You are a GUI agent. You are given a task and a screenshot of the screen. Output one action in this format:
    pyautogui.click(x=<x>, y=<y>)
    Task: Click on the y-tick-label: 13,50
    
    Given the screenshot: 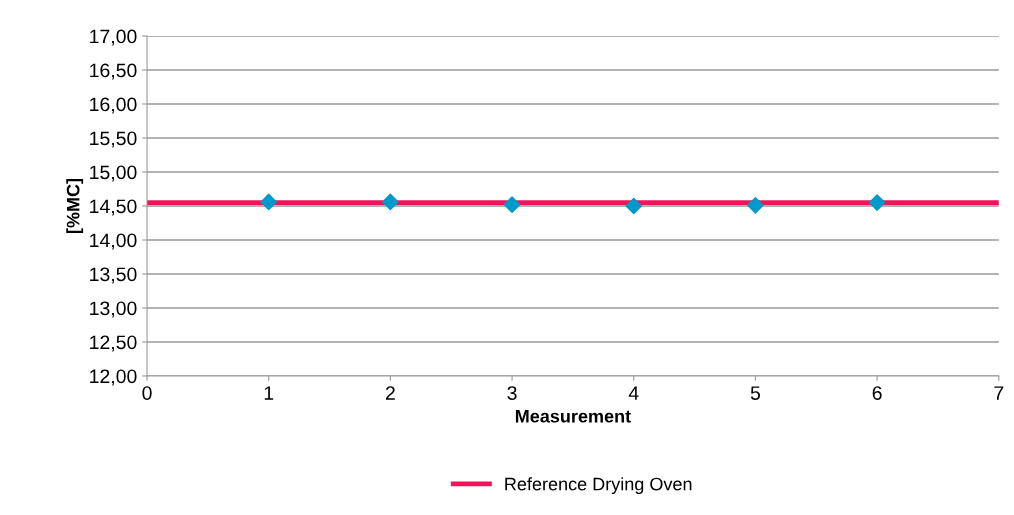 What is the action you would take?
    pyautogui.click(x=113, y=275)
    